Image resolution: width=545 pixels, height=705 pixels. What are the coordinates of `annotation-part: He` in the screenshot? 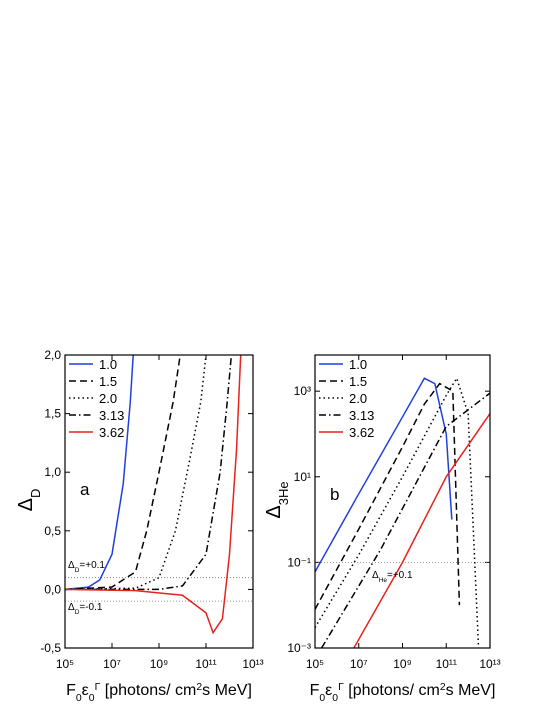 It's located at (383, 580).